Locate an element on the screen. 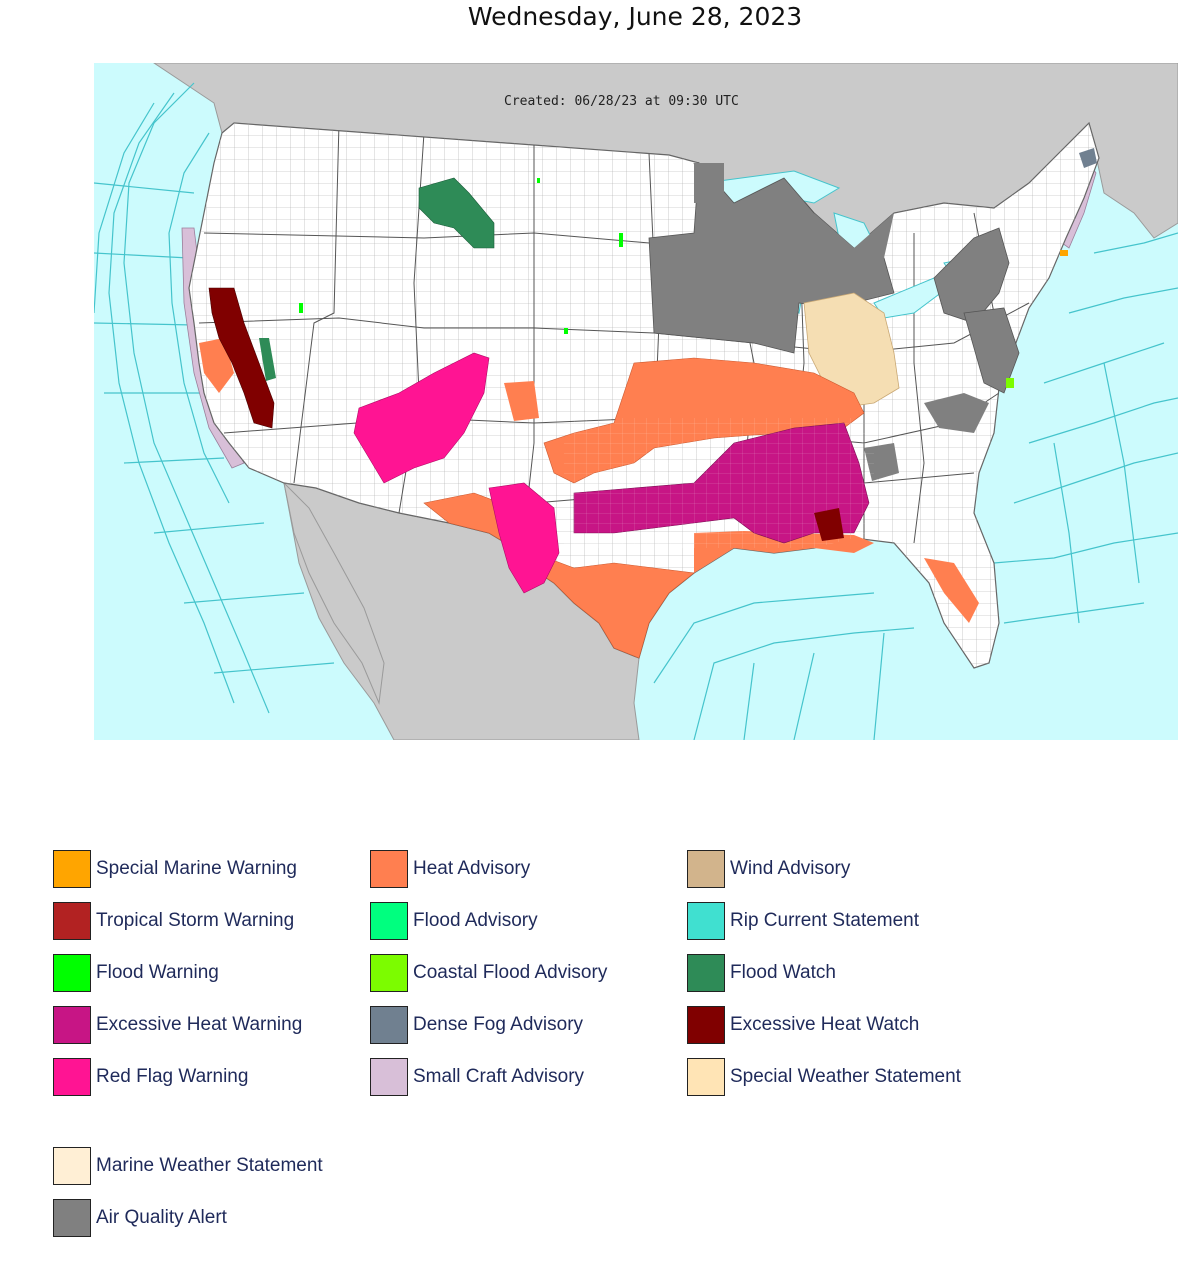 The height and width of the screenshot is (1280, 1195). legend-label: Air Quality Alert is located at coordinates (161, 1217).